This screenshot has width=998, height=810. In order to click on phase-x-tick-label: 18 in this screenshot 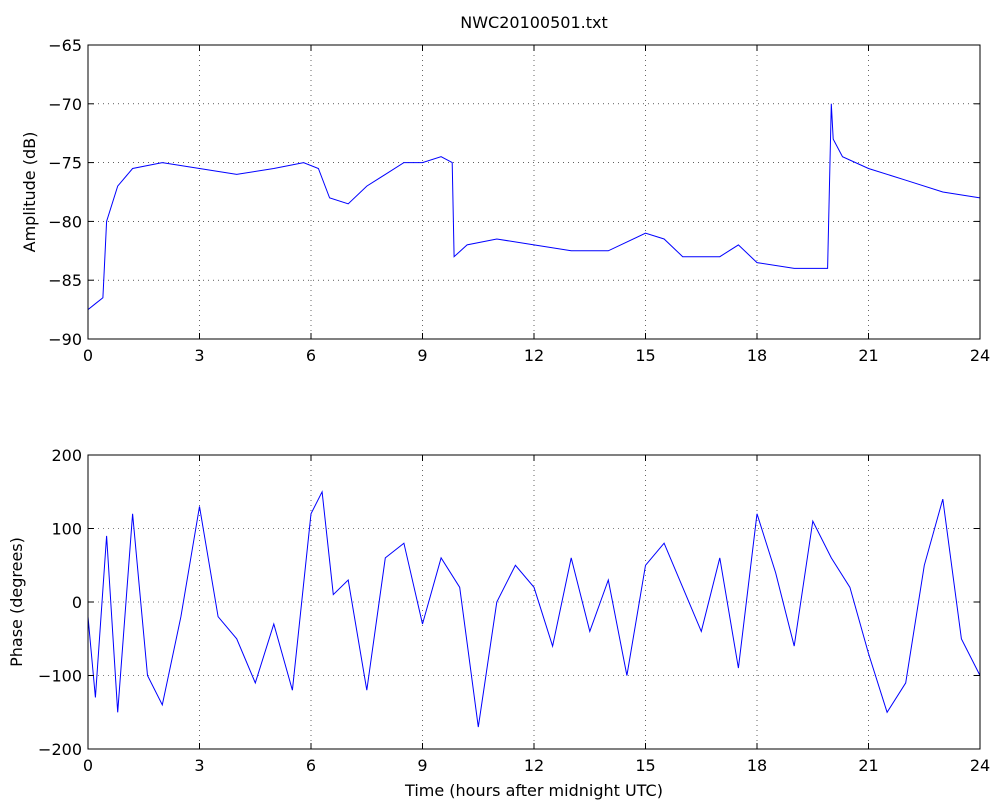, I will do `click(757, 765)`.